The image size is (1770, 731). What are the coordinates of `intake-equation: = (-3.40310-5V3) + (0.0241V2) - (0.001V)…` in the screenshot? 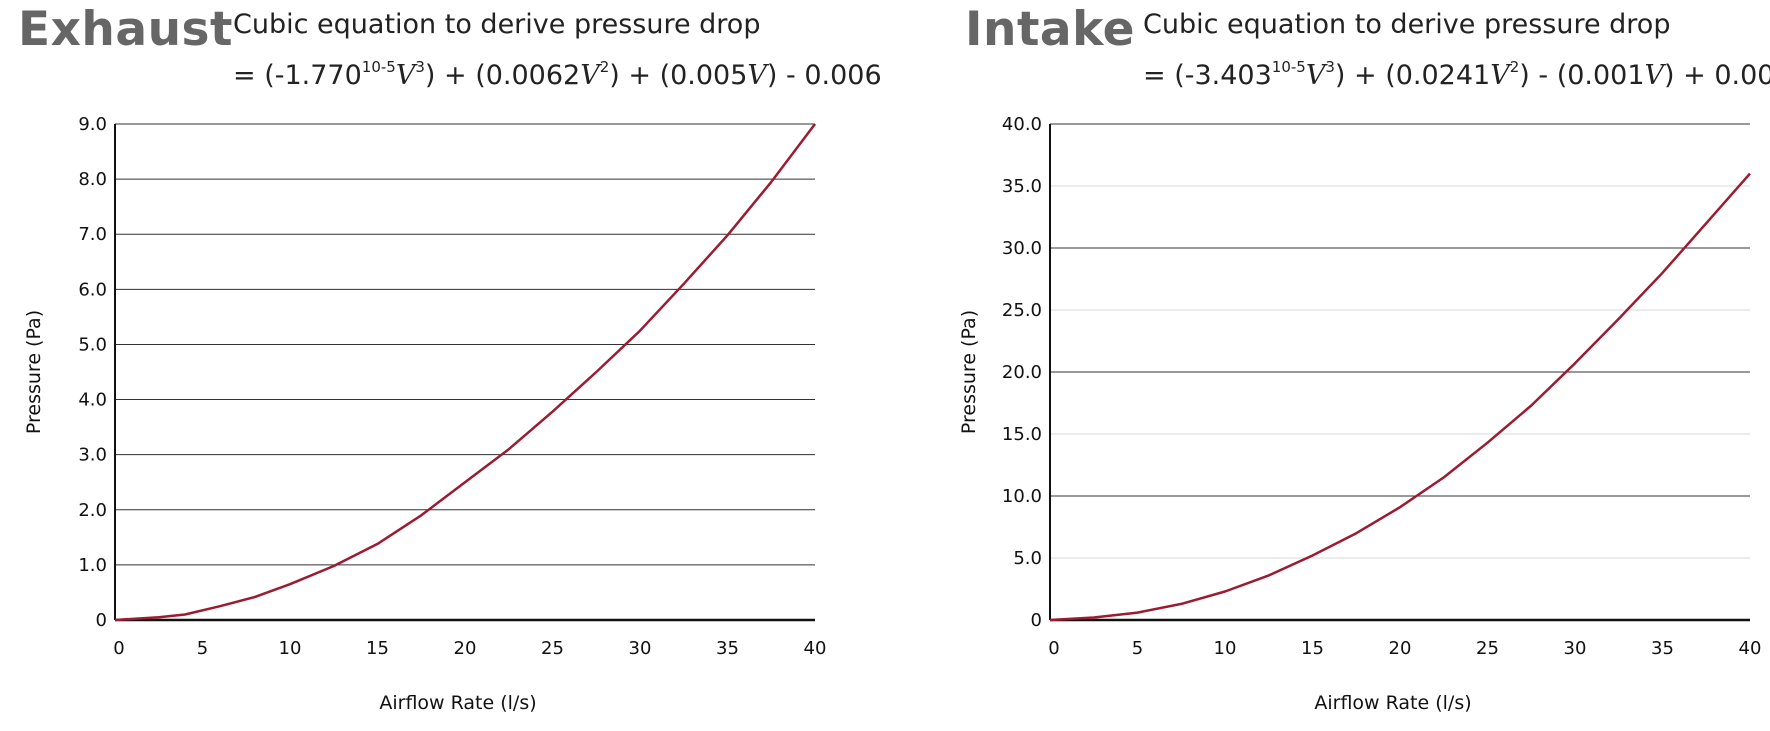 It's located at (1456, 71).